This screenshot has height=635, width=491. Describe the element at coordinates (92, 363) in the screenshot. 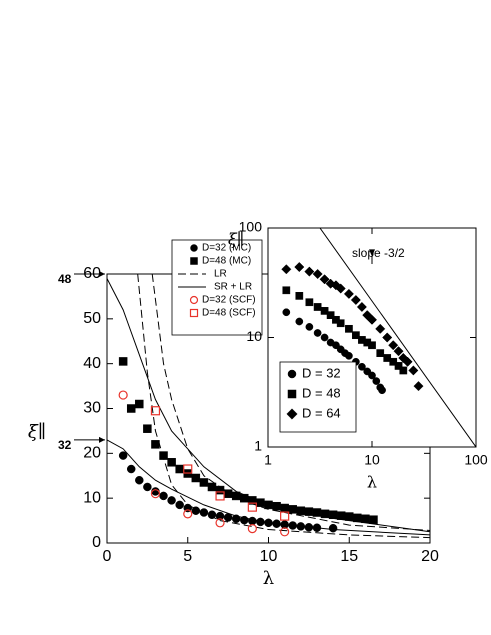

I see `y-tick-label: 40` at that location.